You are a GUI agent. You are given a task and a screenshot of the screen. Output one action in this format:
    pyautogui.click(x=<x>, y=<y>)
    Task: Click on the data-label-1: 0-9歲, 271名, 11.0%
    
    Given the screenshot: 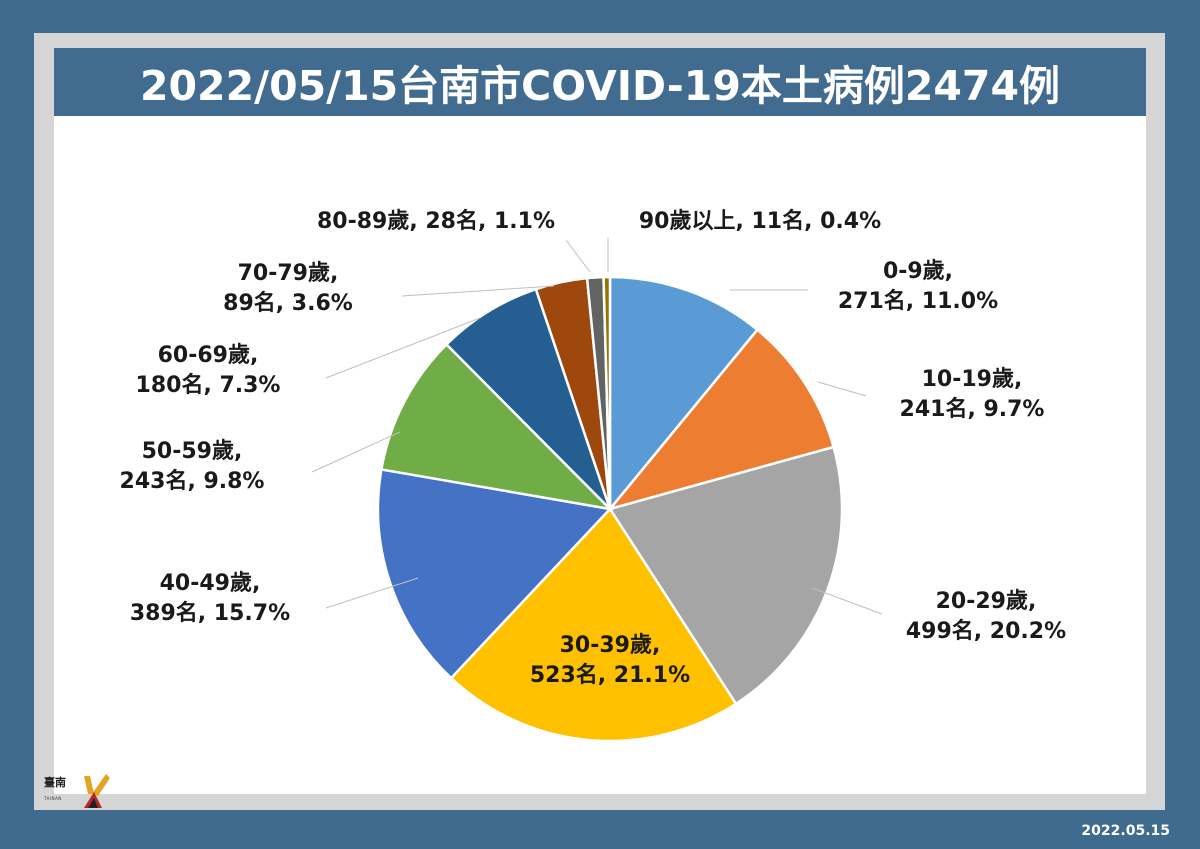 What is the action you would take?
    pyautogui.click(x=918, y=286)
    